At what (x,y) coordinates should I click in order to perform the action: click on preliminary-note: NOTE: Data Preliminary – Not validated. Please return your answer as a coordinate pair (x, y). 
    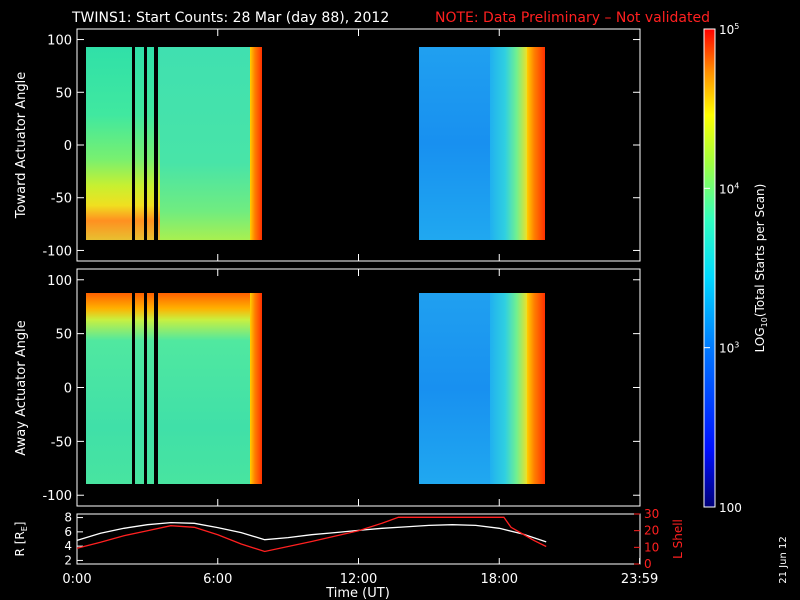
    Looking at the image, I should click on (572, 18).